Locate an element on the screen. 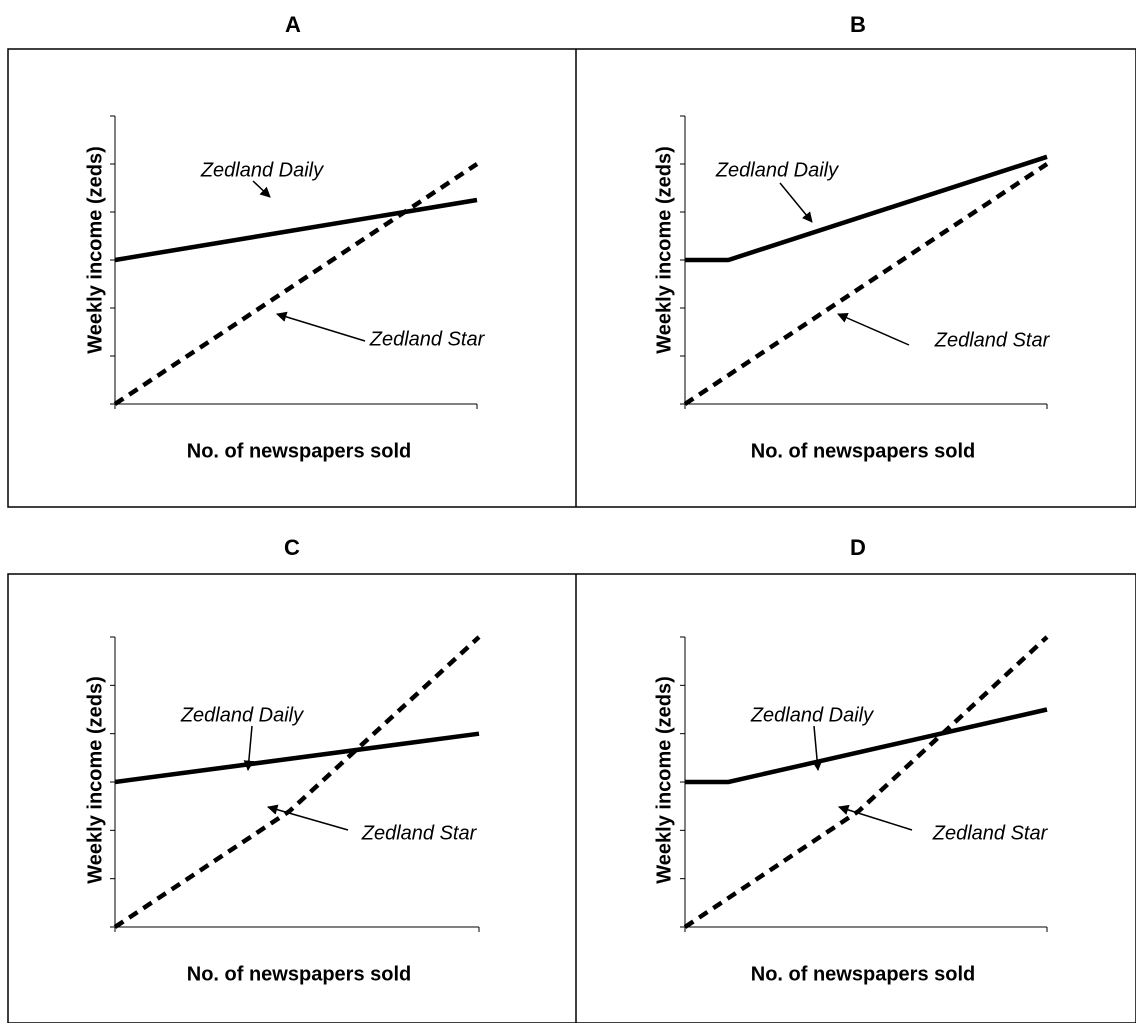 This screenshot has height=1023, width=1136. panel-c-letter: C is located at coordinates (292, 547).